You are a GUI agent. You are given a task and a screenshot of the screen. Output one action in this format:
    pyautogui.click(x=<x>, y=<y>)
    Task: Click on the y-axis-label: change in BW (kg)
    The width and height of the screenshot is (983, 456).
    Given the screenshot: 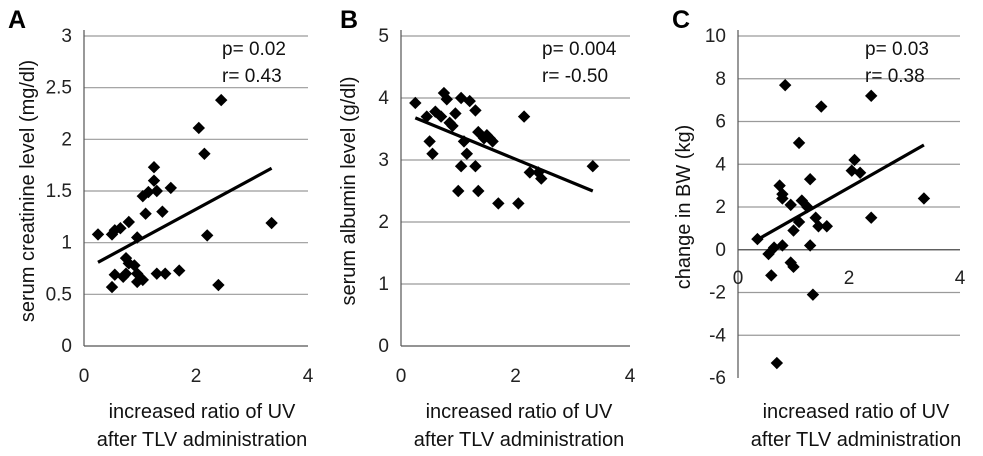 What is the action you would take?
    pyautogui.click(x=684, y=207)
    